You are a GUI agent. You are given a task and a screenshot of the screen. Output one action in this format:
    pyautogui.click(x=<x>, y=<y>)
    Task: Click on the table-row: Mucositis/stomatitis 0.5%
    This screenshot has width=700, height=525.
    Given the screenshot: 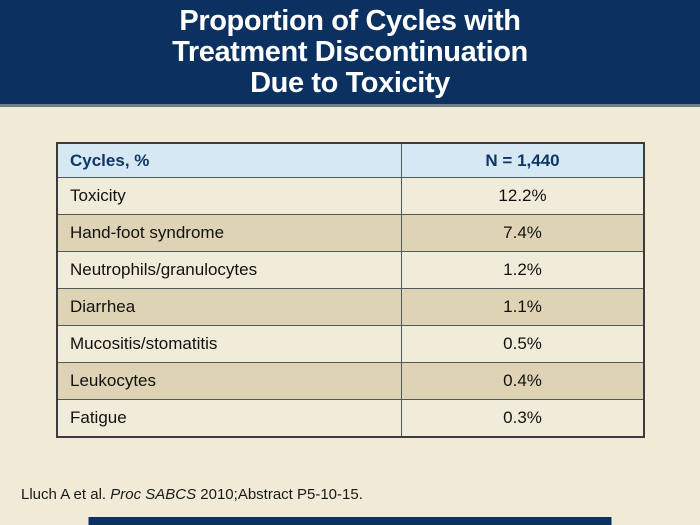 What is the action you would take?
    pyautogui.click(x=350, y=344)
    